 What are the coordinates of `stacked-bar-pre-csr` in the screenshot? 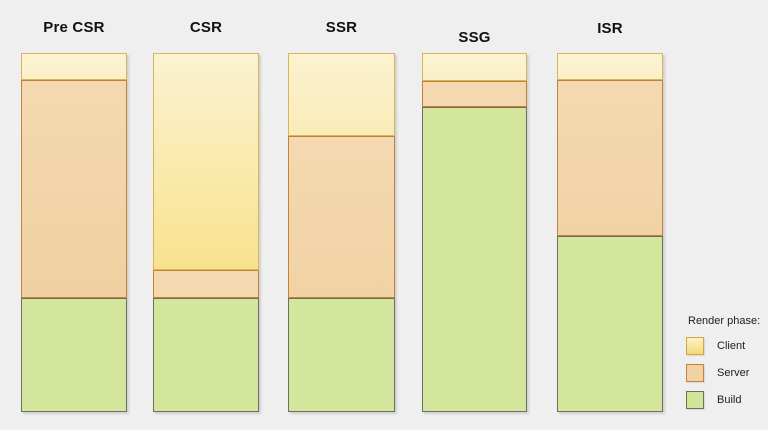 It's located at (74, 232).